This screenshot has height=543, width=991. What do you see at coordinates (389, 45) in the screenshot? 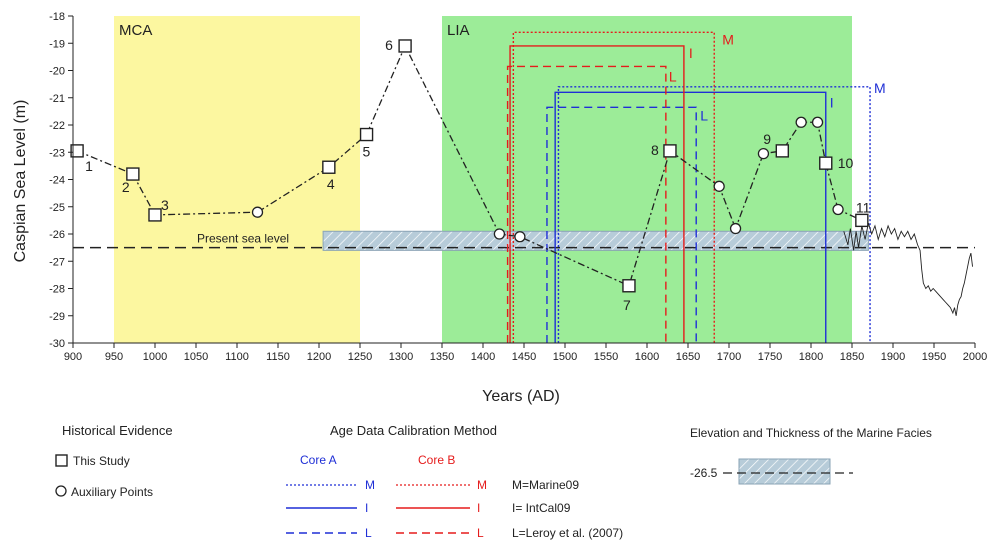
I see `point-label-6: 6` at bounding box center [389, 45].